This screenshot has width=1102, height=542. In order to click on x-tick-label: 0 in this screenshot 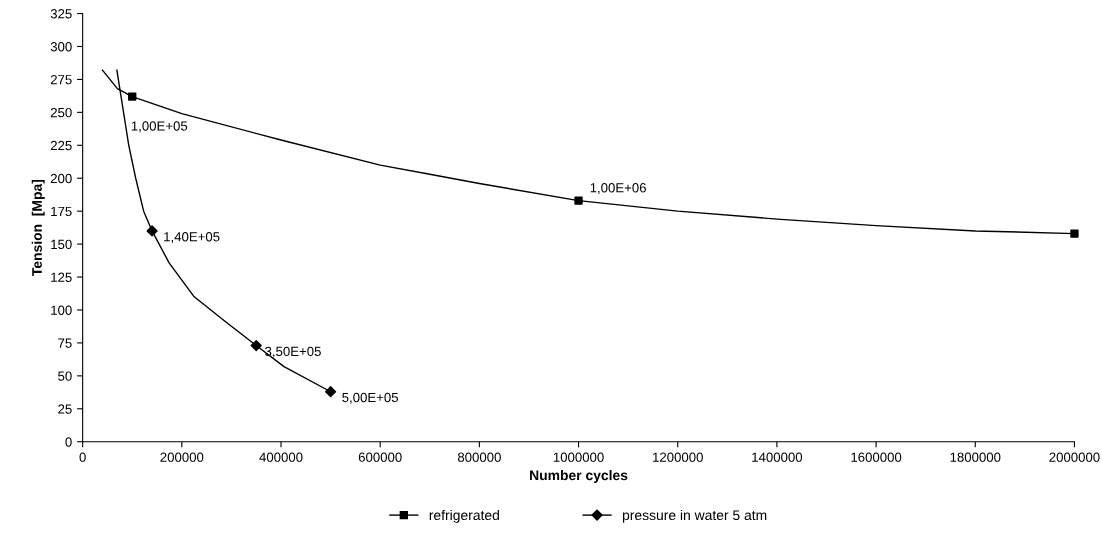, I will do `click(82, 457)`.